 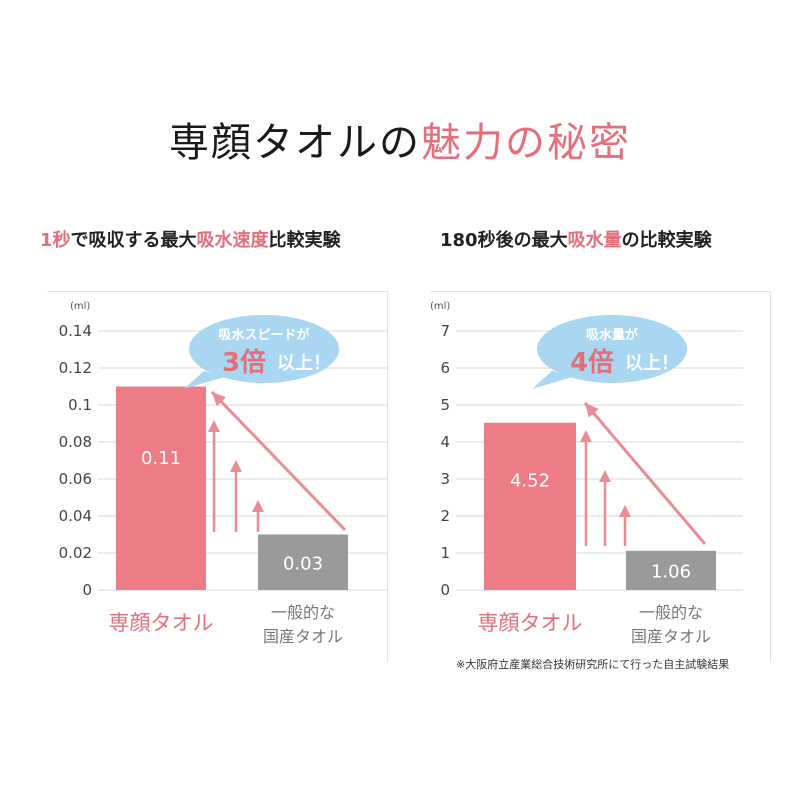 I want to click on chart-title-speed-part-3: 吸水速度, so click(x=232, y=240).